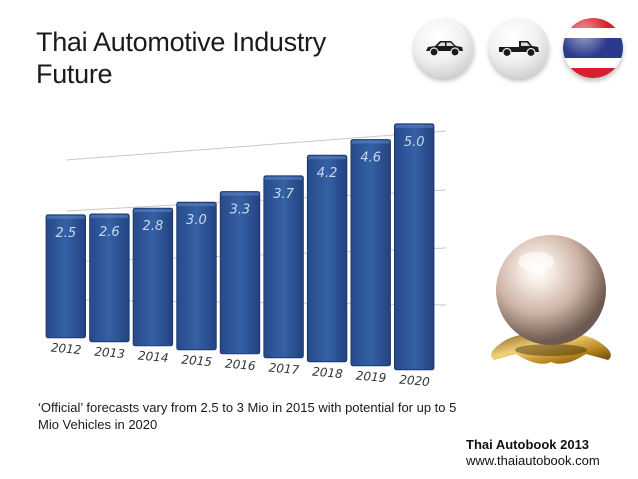  I want to click on category-label: 2013, so click(110, 353).